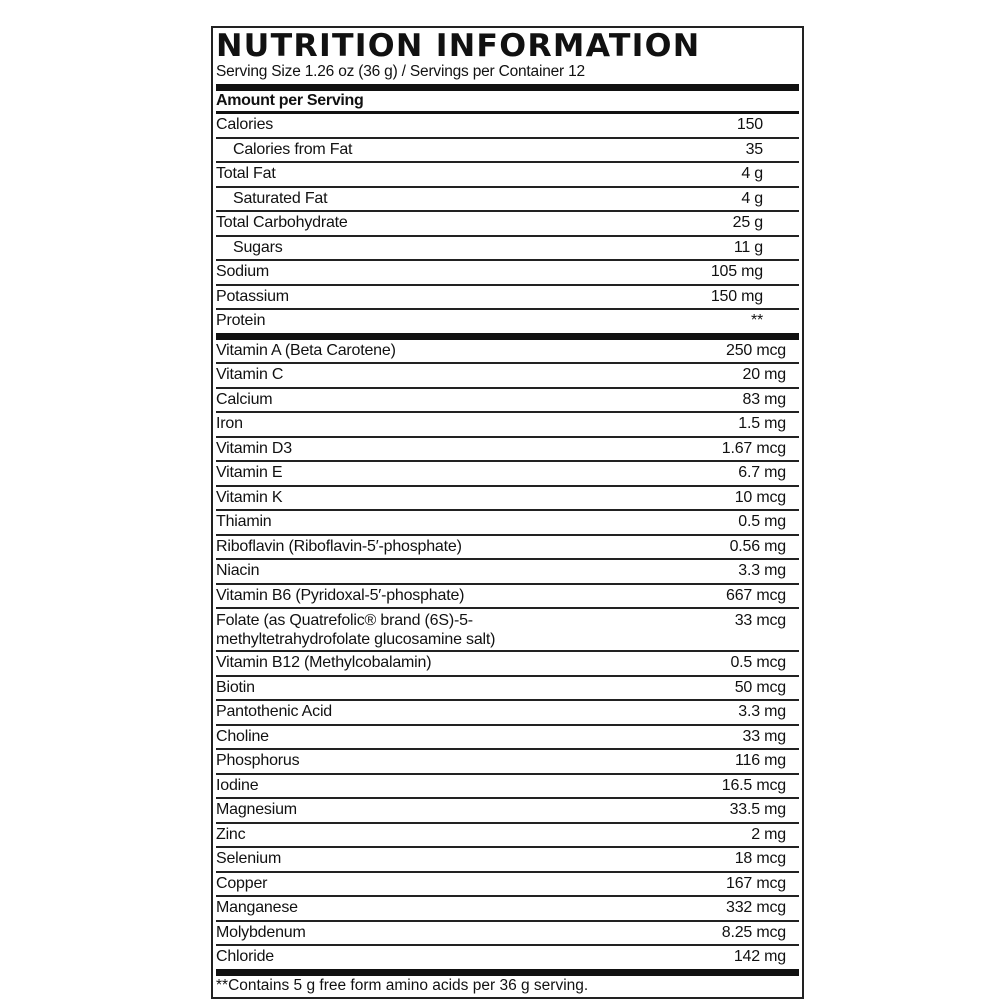 The height and width of the screenshot is (1000, 1000). I want to click on nutrient-row: Magnesium 33.5 mg, so click(507, 811).